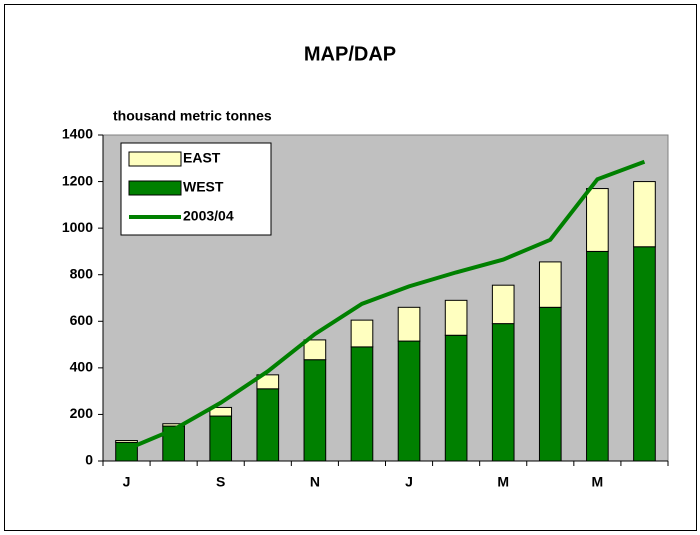 The width and height of the screenshot is (700, 535). Describe the element at coordinates (82, 320) in the screenshot. I see `y-tick-label: 600` at that location.